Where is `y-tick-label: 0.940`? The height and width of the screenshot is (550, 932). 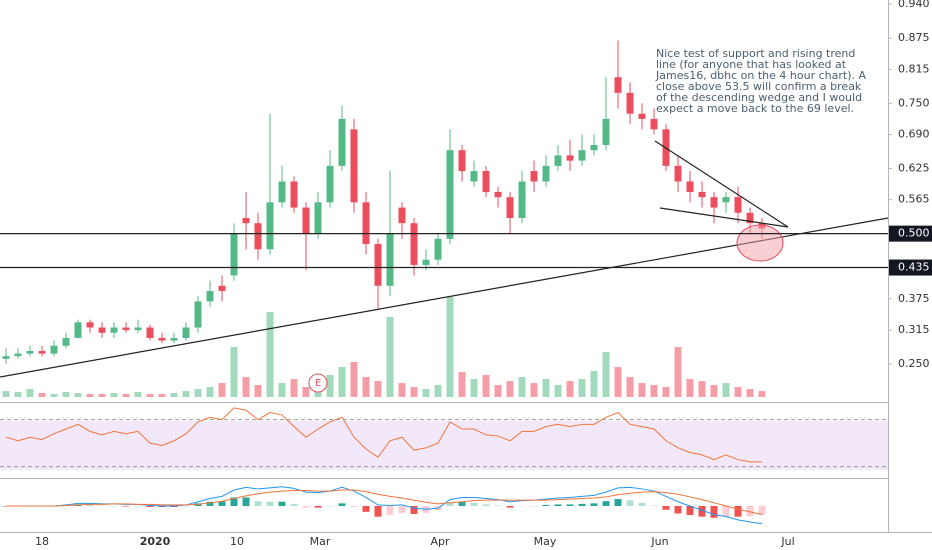
y-tick-label: 0.940 is located at coordinates (914, 5).